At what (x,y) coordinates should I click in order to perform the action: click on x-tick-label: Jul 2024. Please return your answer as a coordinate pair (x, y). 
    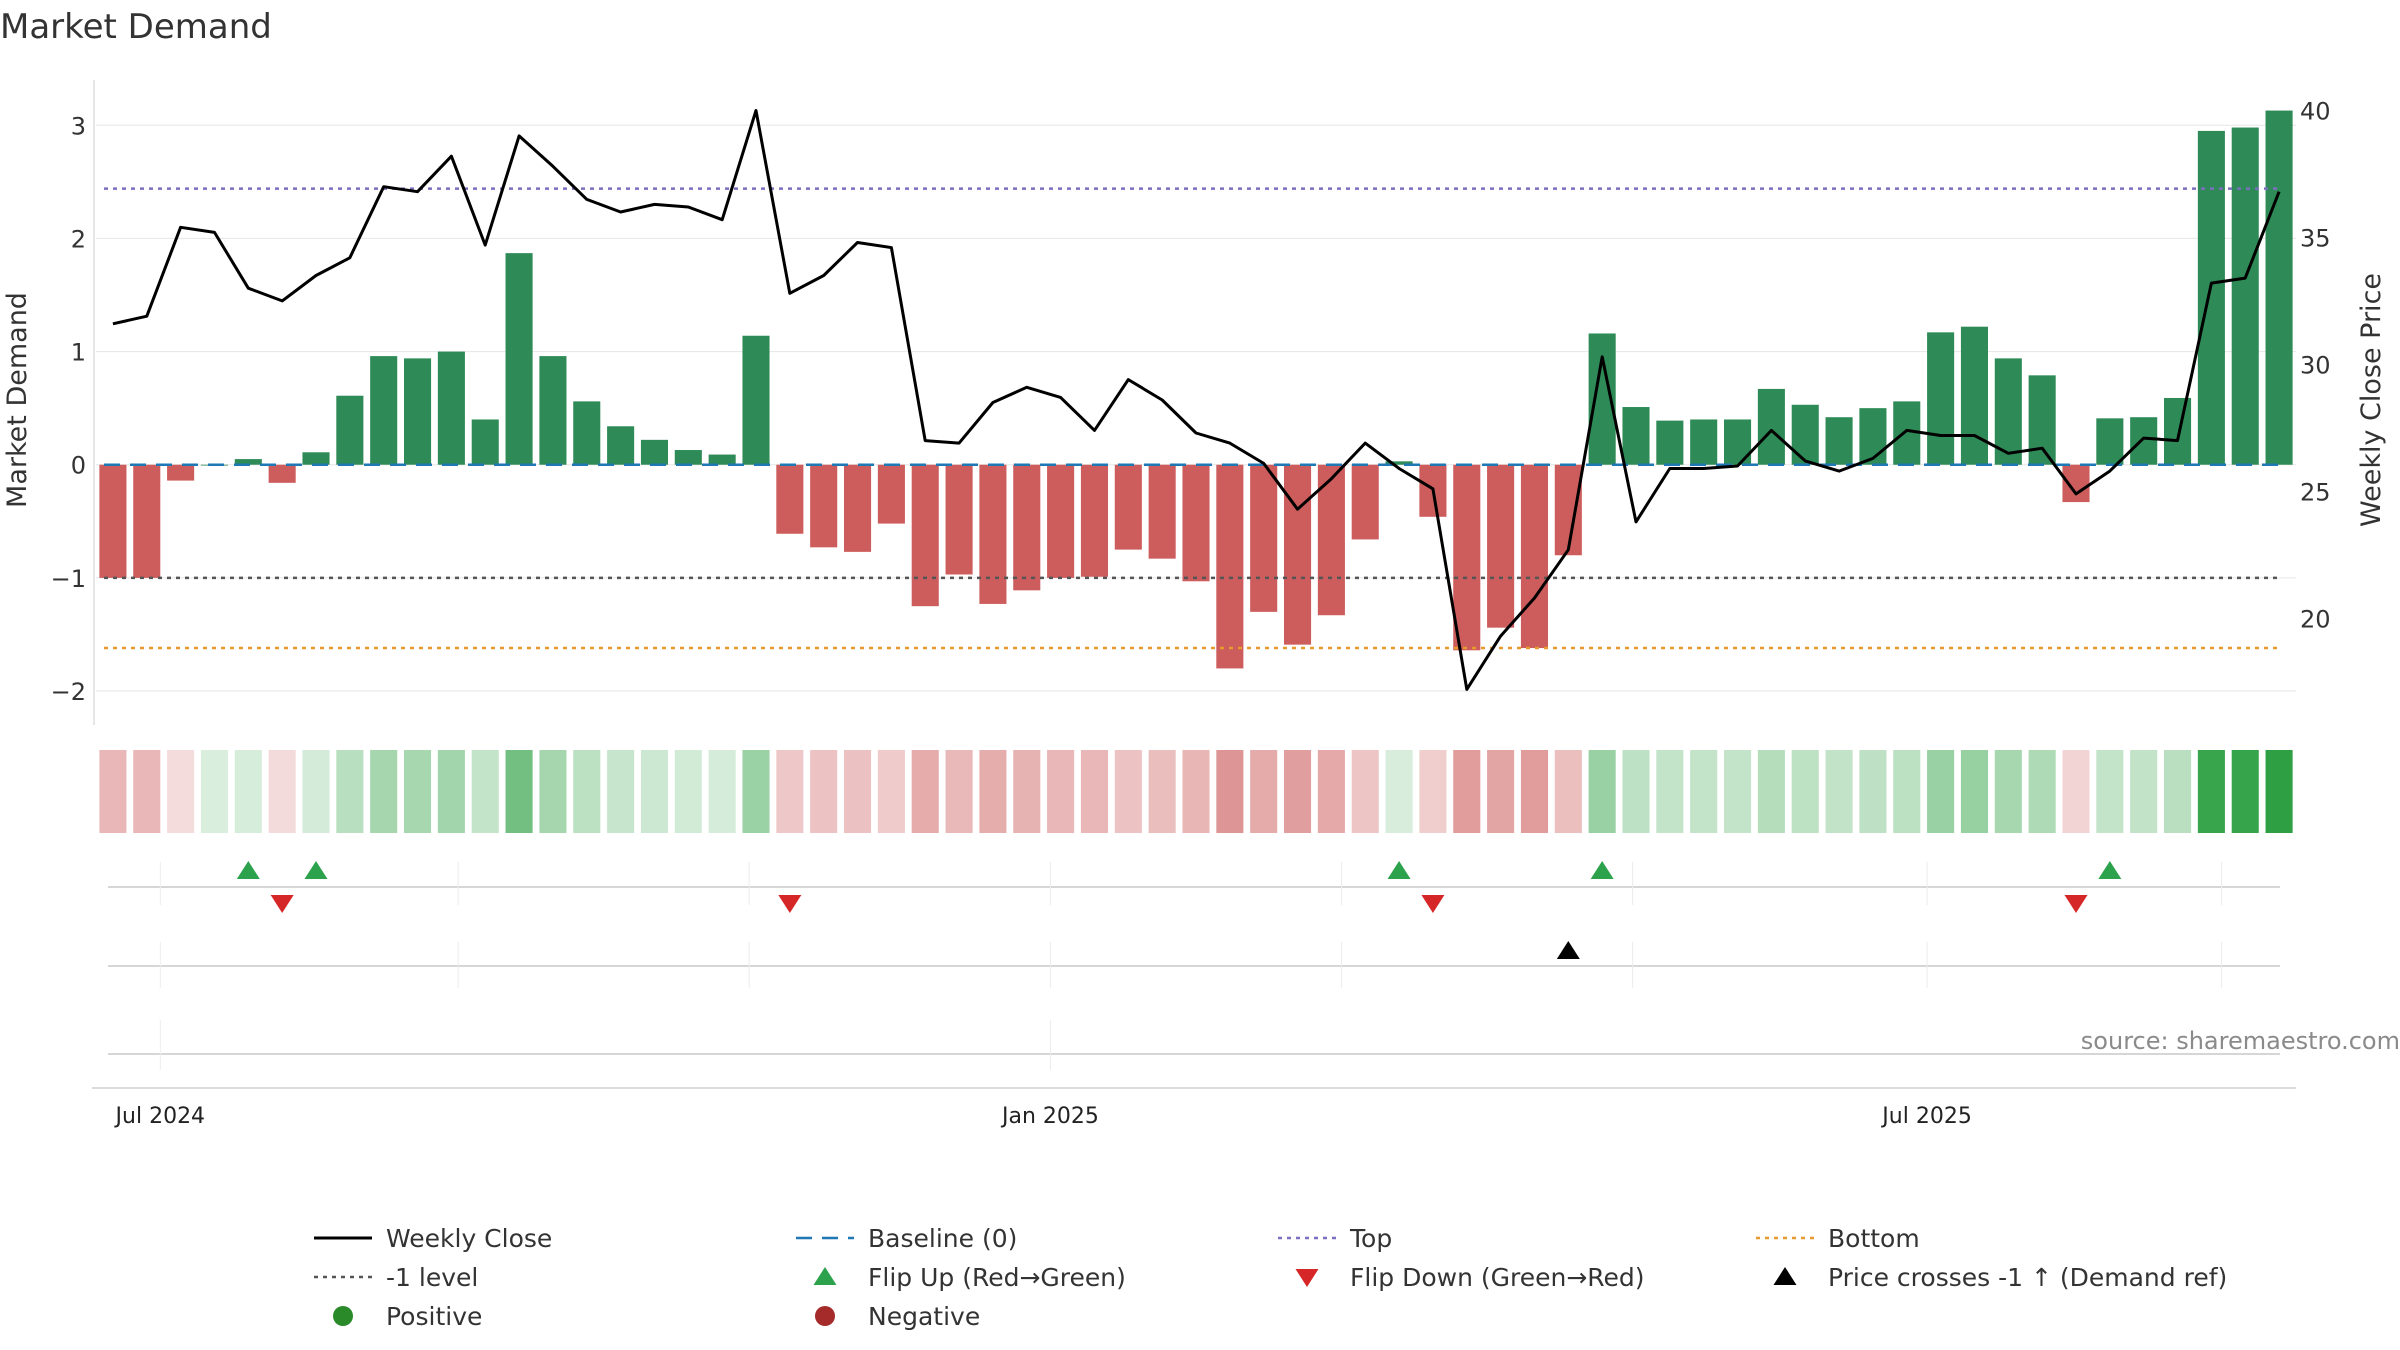
    Looking at the image, I should click on (160, 1116).